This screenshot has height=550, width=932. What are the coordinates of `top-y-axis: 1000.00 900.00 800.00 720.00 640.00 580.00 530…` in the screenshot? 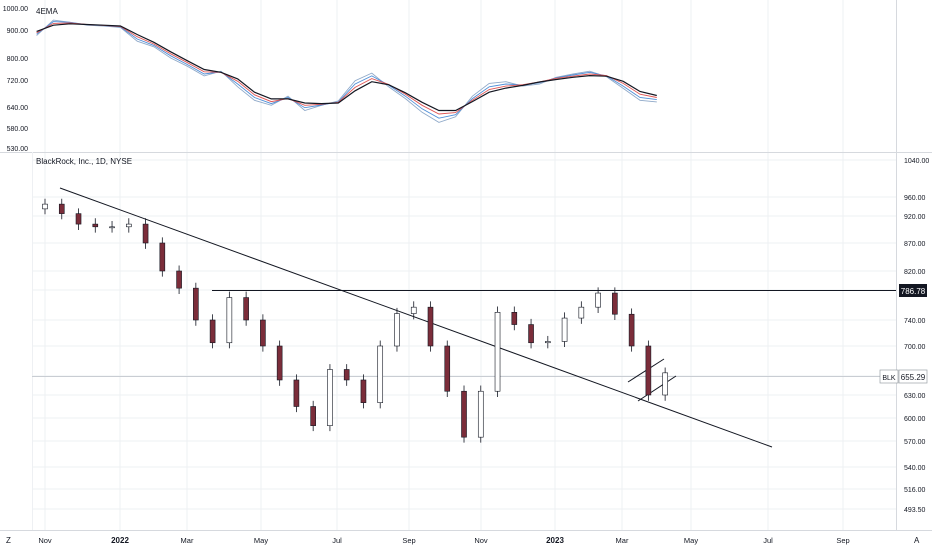 It's located at (15, 79).